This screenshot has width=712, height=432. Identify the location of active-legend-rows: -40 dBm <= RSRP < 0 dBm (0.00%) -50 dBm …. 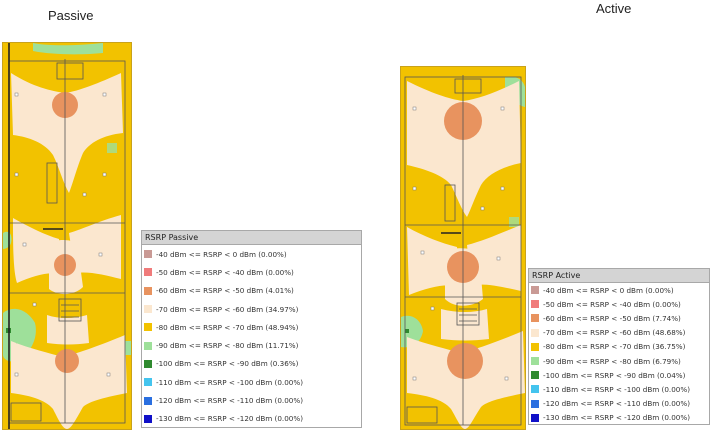
(619, 354).